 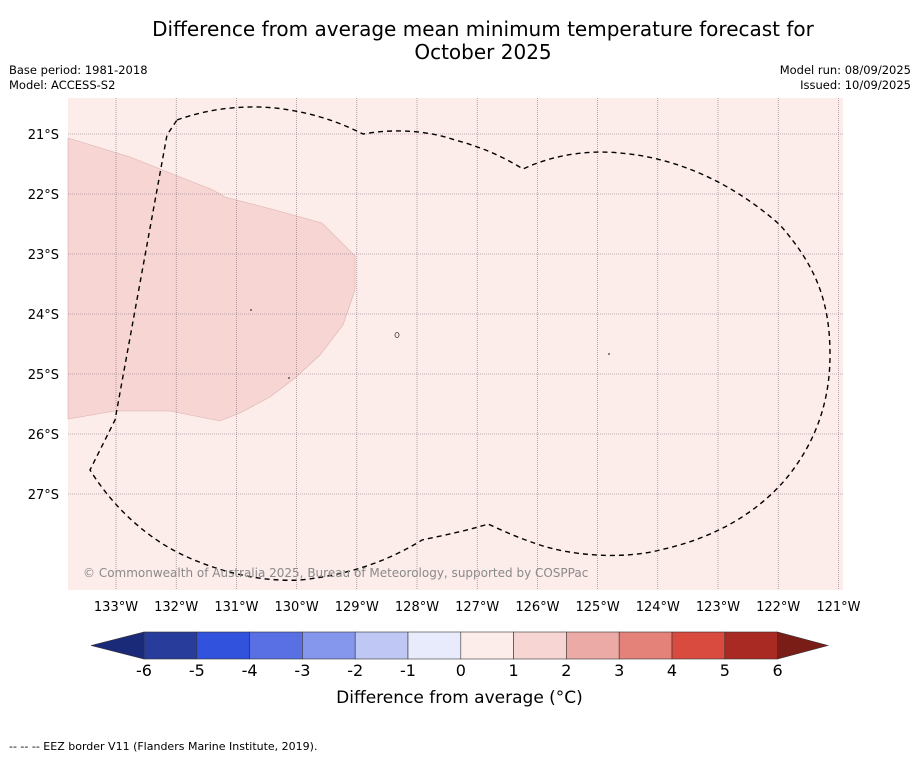 I want to click on lat-label: 24°S, so click(x=43, y=315).